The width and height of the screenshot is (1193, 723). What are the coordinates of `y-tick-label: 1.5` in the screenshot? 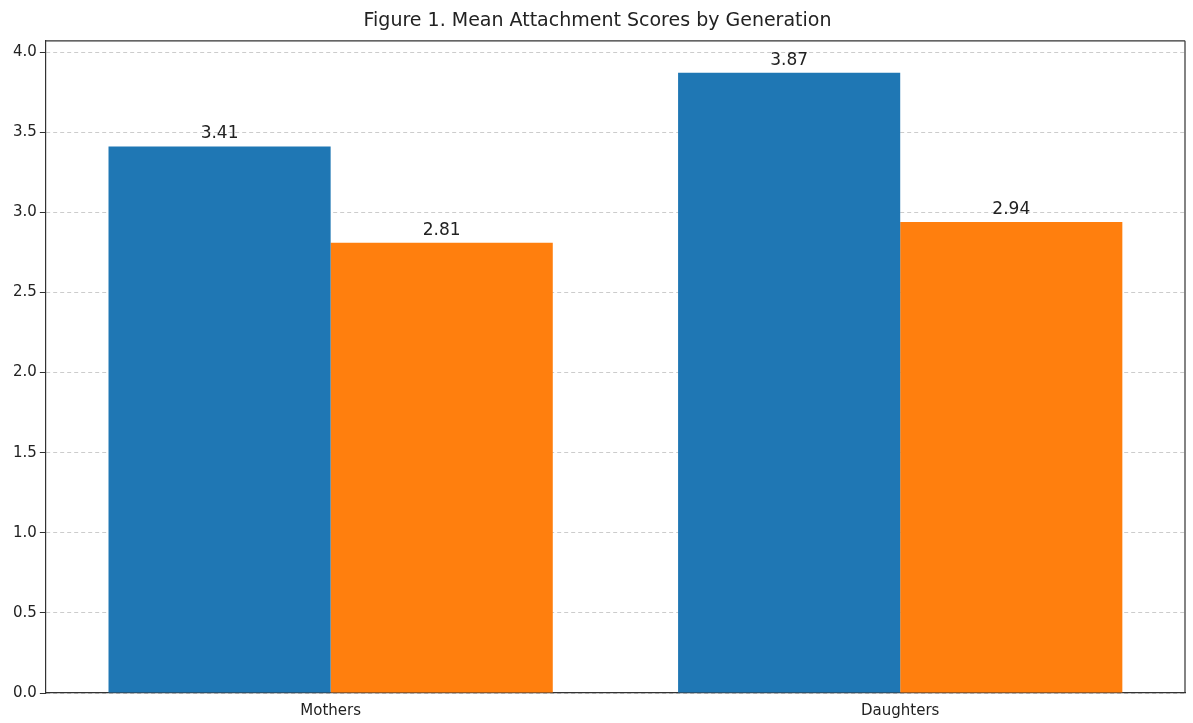 It's located at (25, 451).